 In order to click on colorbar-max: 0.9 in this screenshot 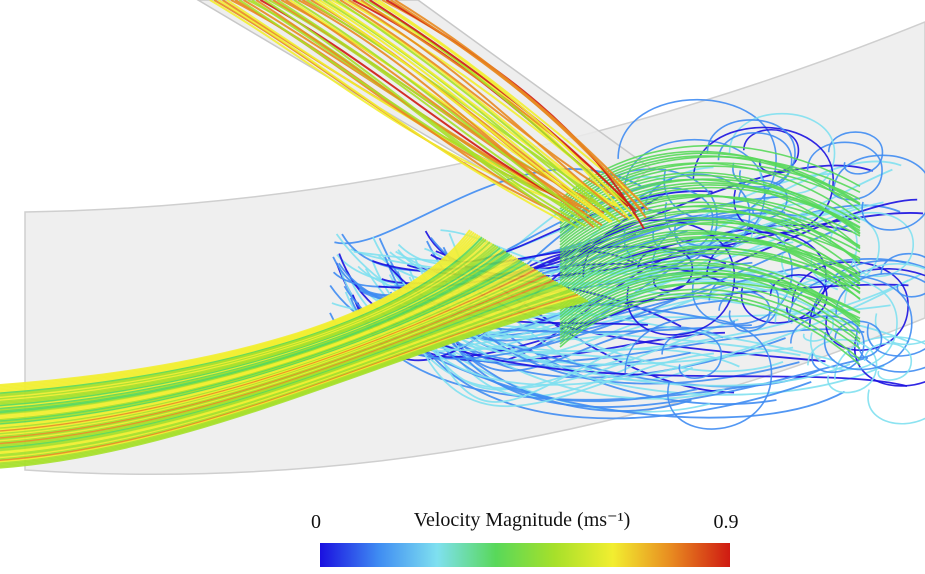, I will do `click(726, 522)`.